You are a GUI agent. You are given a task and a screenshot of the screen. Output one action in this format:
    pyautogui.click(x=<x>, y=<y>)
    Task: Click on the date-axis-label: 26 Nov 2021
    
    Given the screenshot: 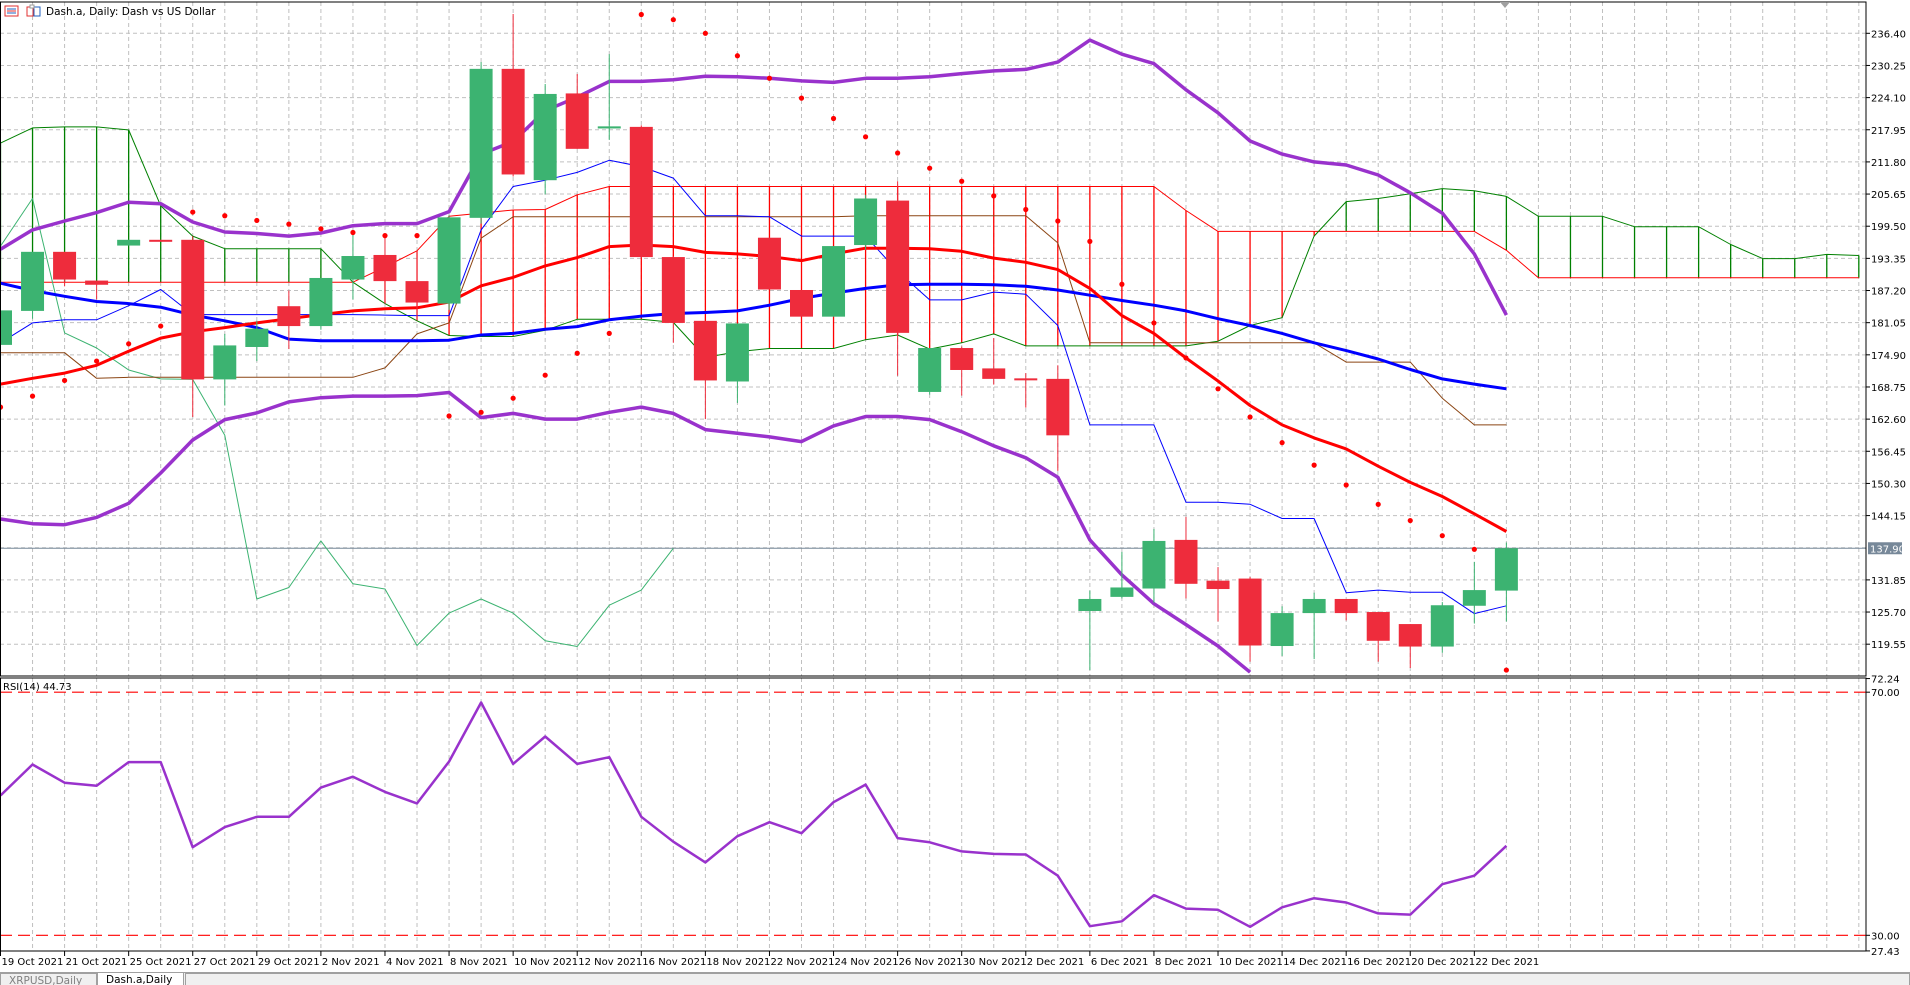 What is the action you would take?
    pyautogui.click(x=931, y=962)
    